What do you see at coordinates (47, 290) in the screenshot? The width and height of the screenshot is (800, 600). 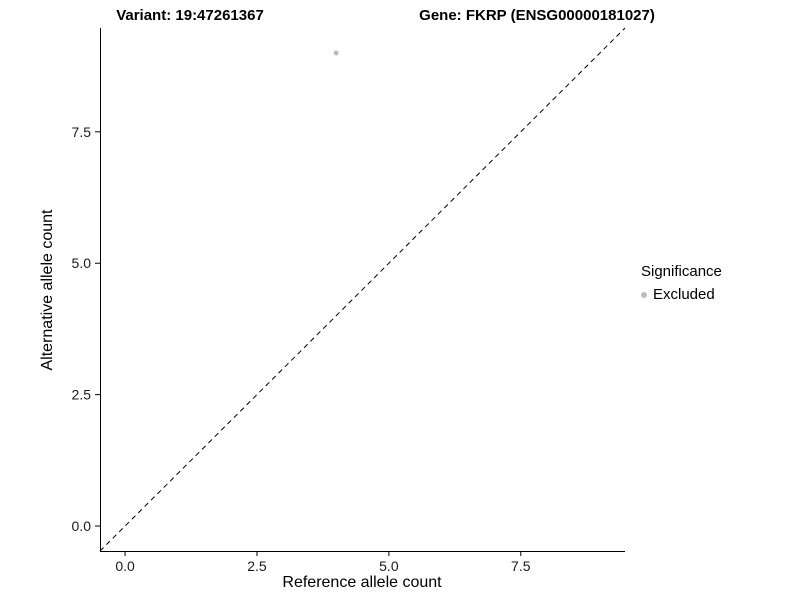 I see `y-axis-label: Alternative allele count` at bounding box center [47, 290].